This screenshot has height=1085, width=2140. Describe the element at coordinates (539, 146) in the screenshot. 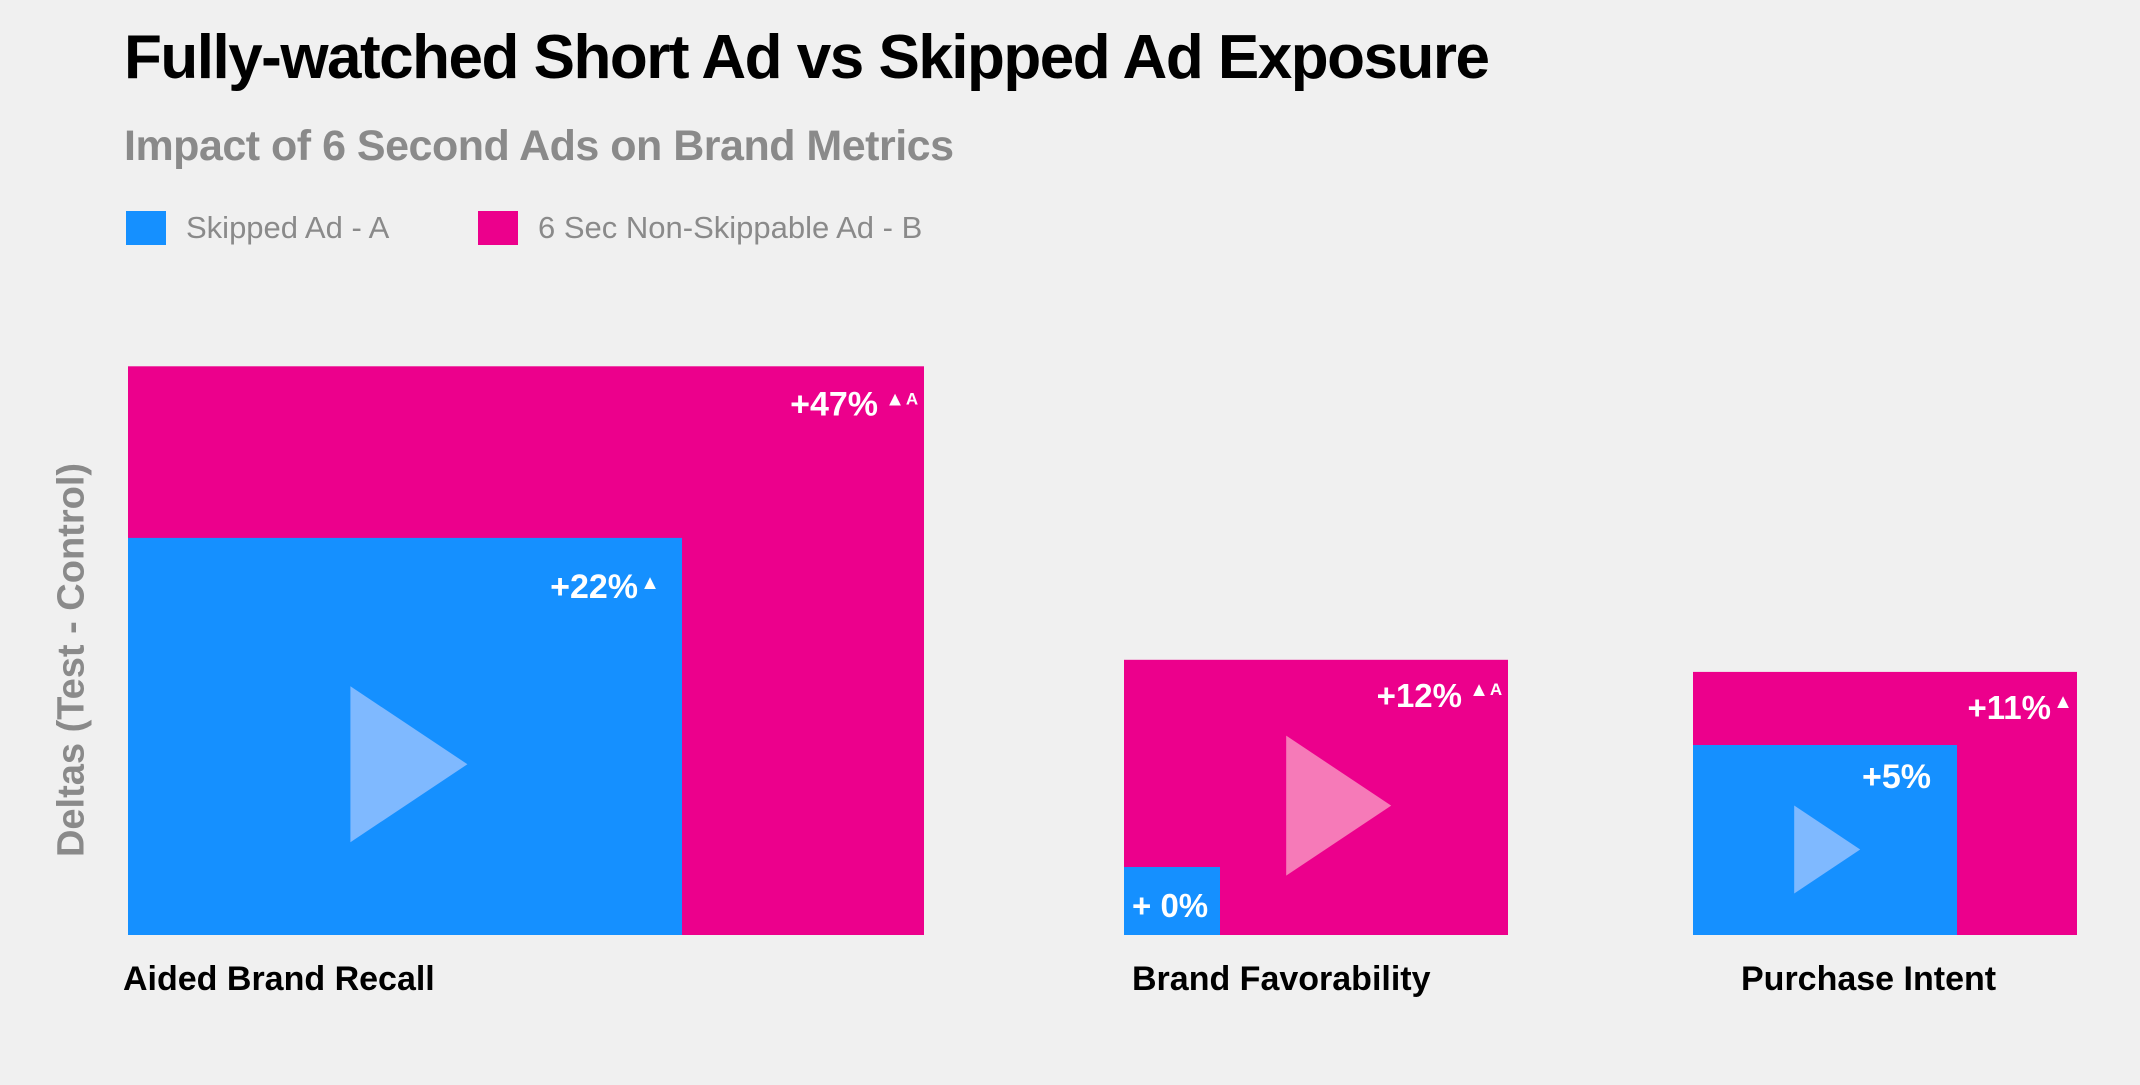

I see `chart-subtitle: Impact of 6 Second Ads on Brand Metrics` at that location.